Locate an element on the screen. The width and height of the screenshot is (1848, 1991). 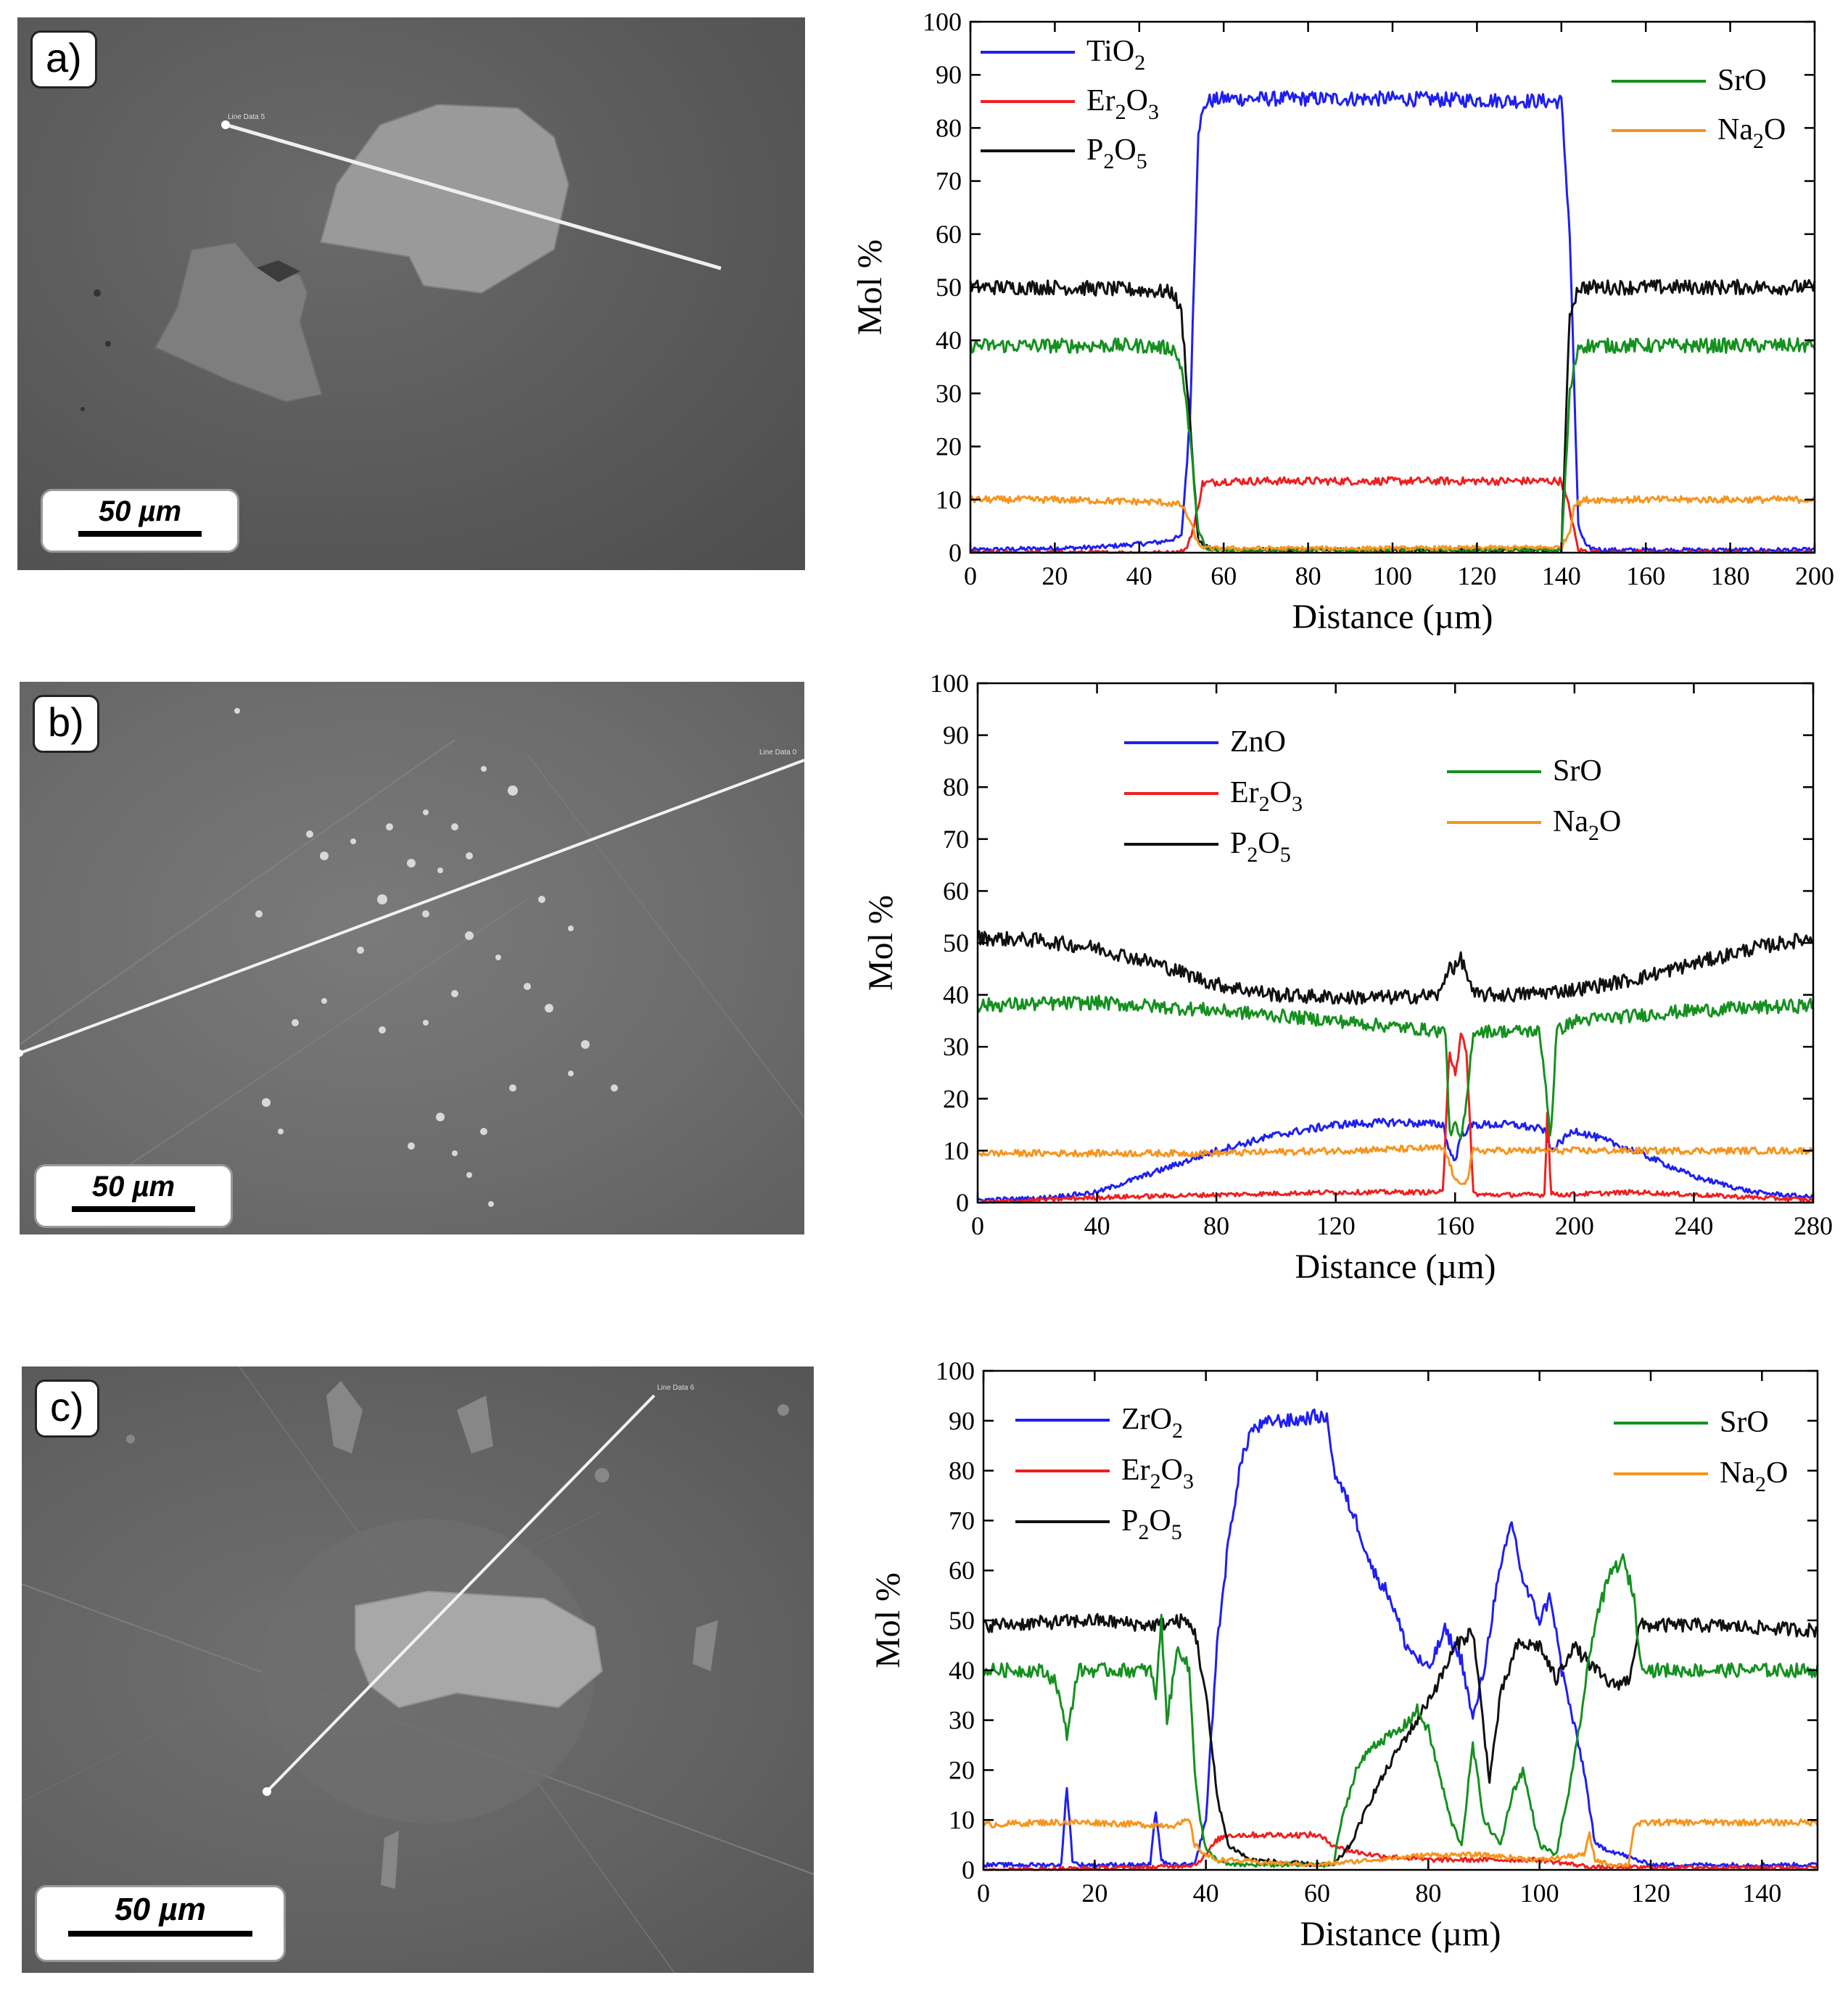
panel-label-c: c) is located at coordinates (67, 1409).